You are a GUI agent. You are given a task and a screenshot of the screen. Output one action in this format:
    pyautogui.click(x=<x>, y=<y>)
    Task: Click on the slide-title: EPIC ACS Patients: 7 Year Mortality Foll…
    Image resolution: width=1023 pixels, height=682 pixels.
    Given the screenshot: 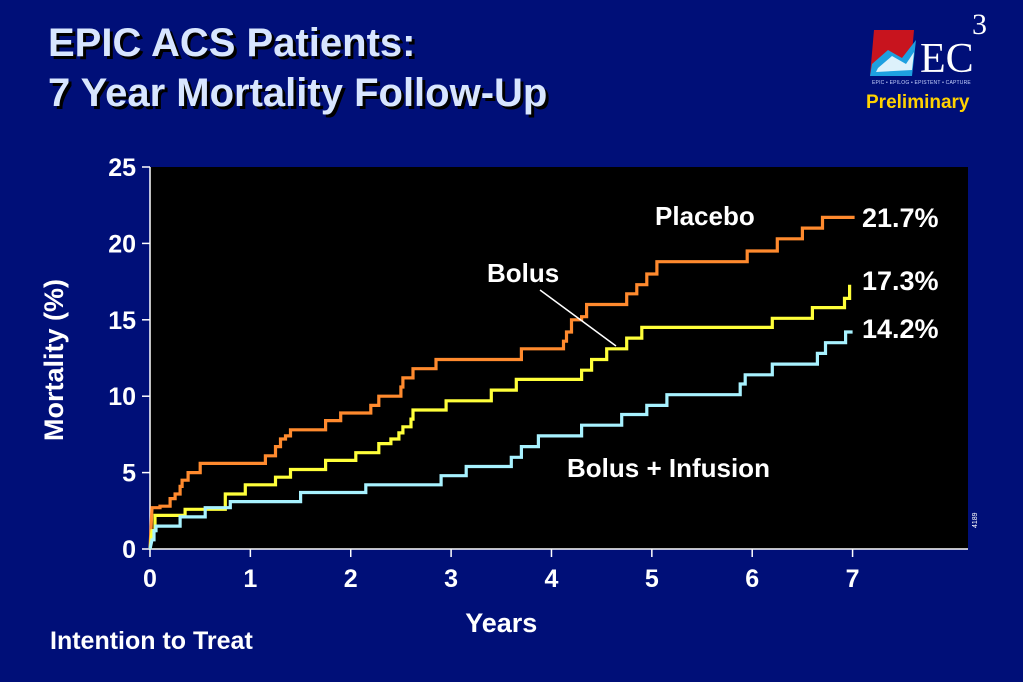 What is the action you would take?
    pyautogui.click(x=297, y=68)
    